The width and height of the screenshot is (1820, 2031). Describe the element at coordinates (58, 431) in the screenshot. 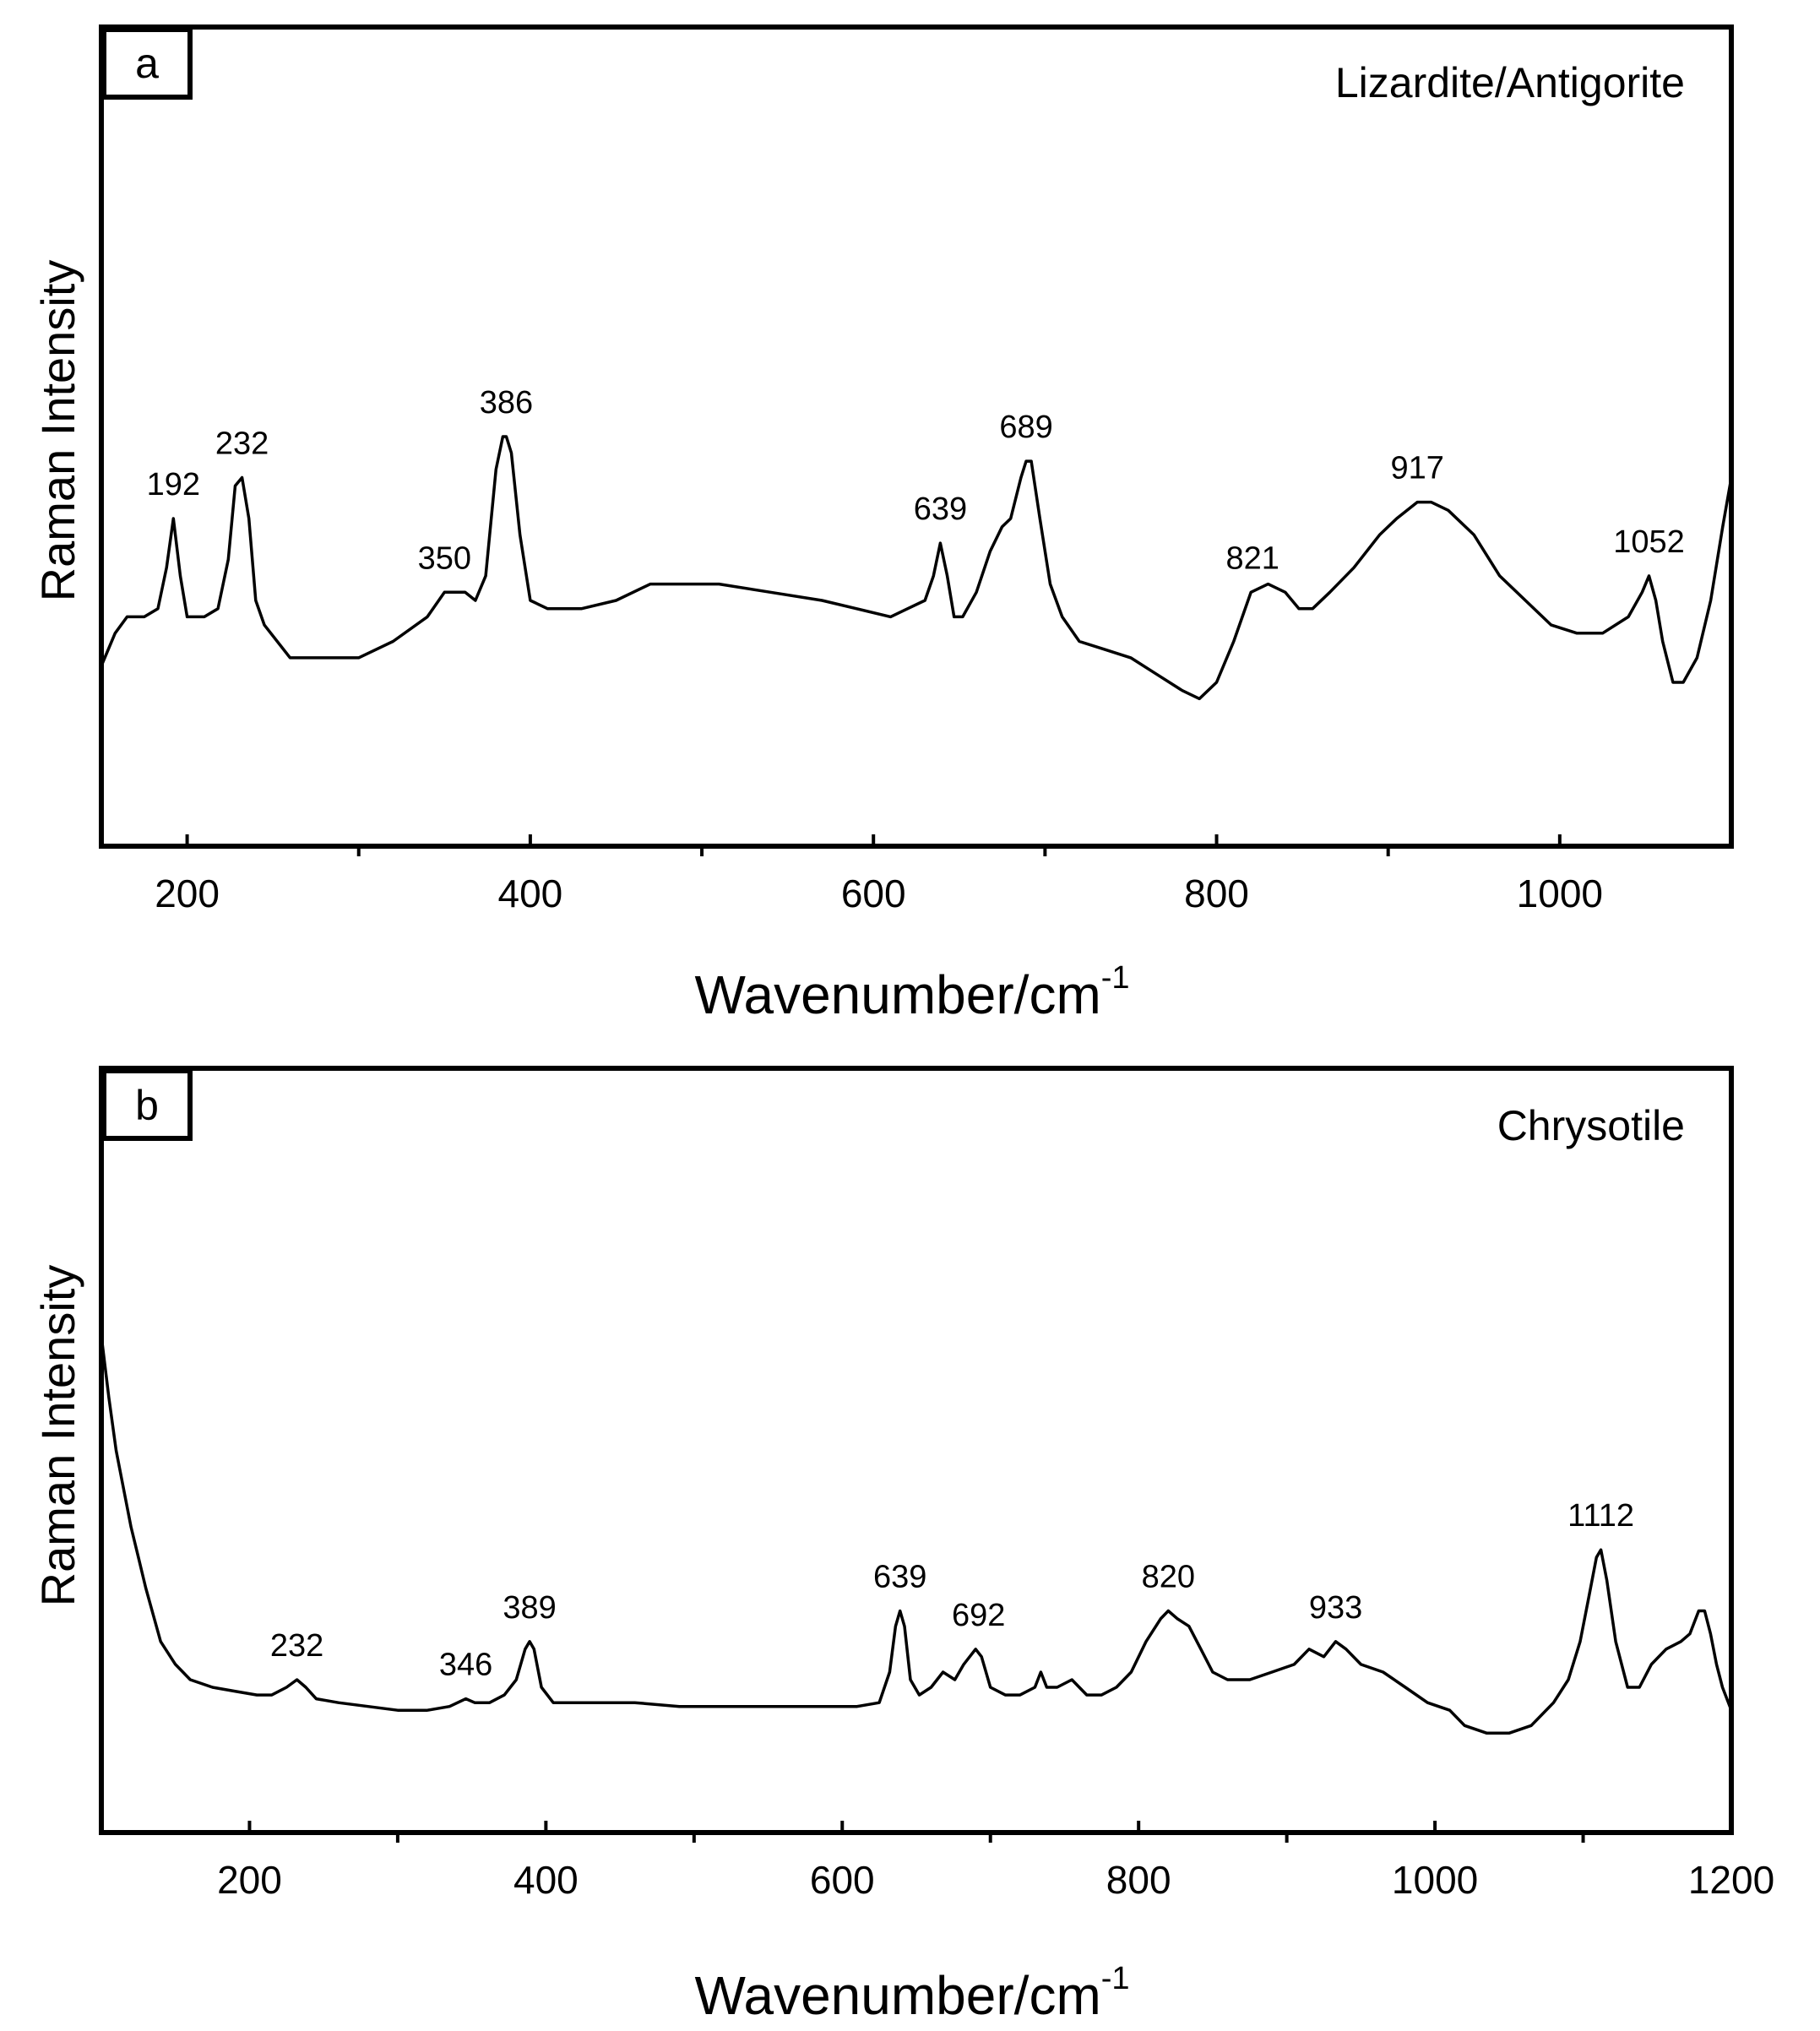

I see `panel-a-y-axis-label: Raman Intensity` at that location.